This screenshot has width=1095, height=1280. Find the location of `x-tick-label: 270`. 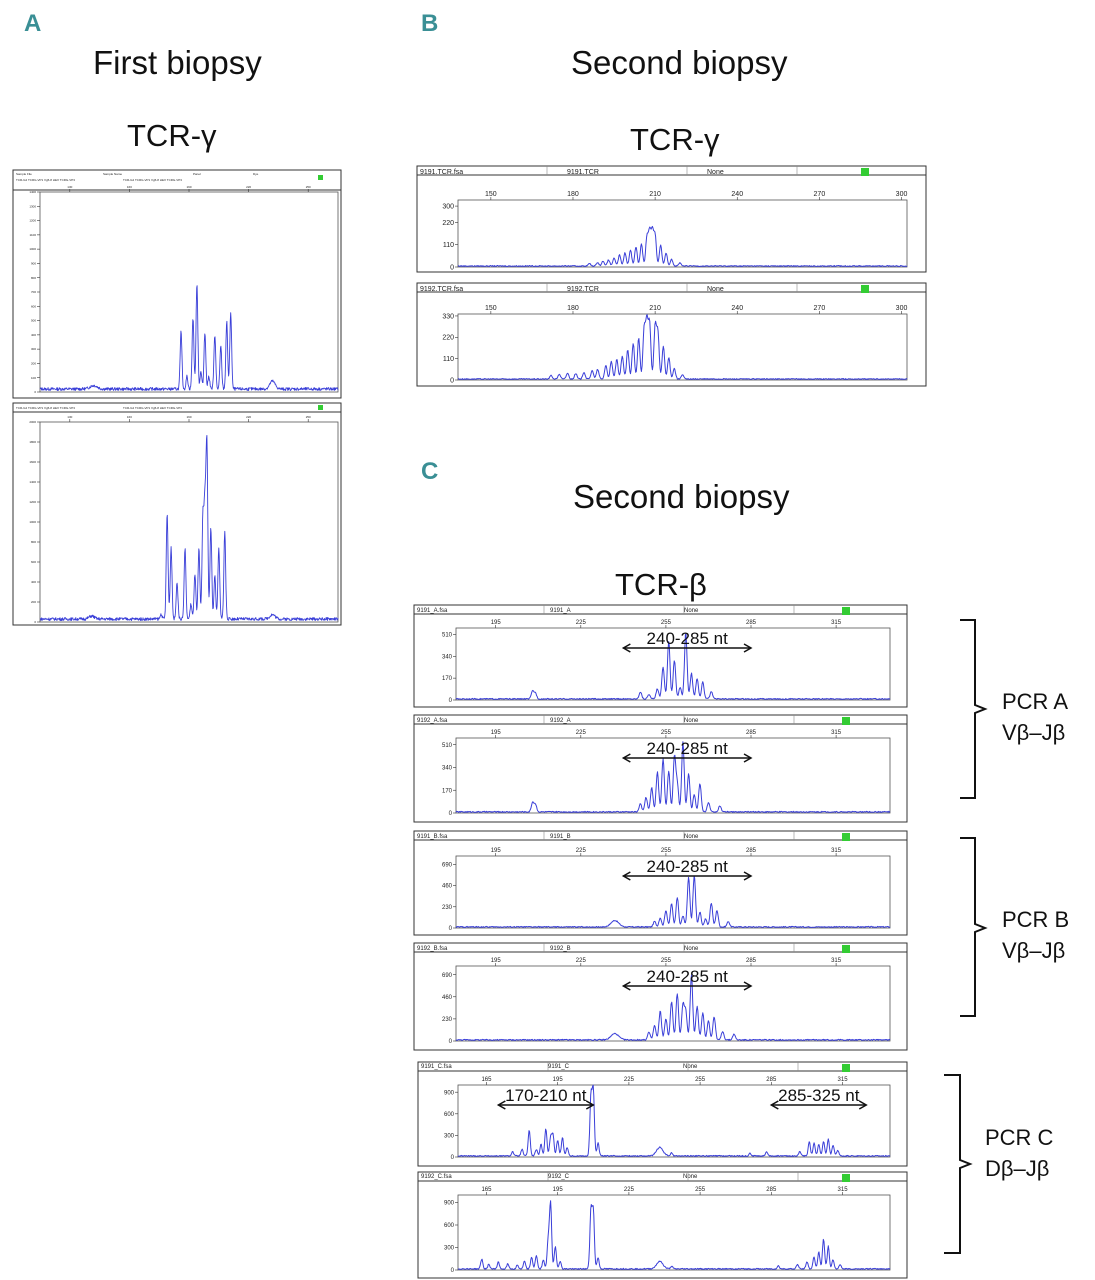

x-tick-label: 270 is located at coordinates (820, 308).